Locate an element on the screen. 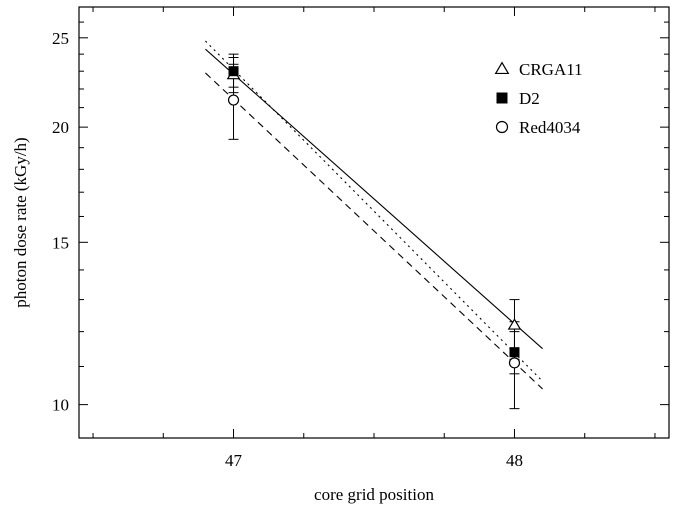 The height and width of the screenshot is (511, 676). legend: CRGA11 D2 Red4034 is located at coordinates (538, 98).